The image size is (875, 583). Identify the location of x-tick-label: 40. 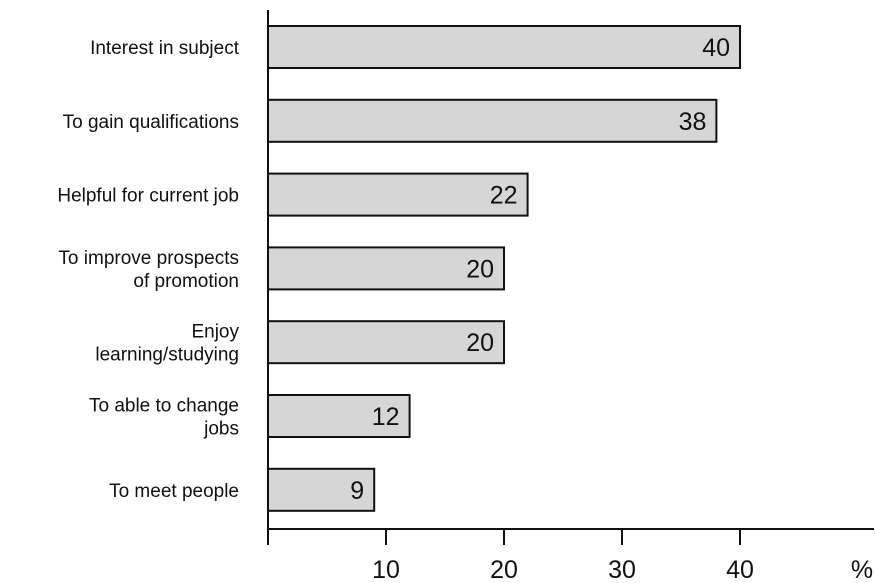
(740, 569).